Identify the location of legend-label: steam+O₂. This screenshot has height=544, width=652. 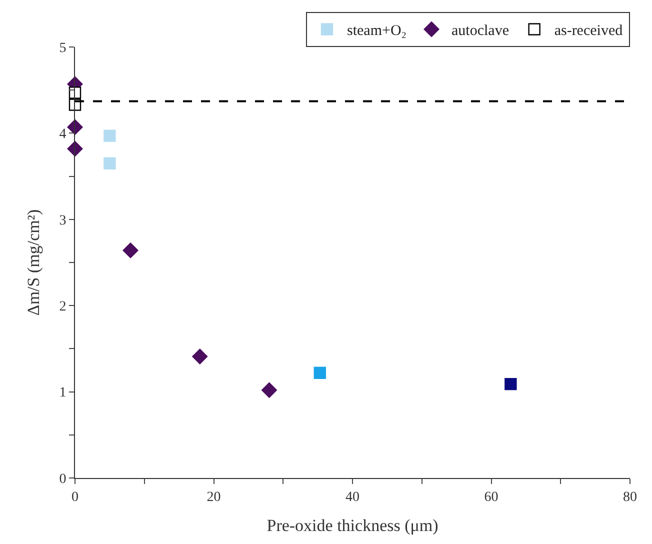
(377, 31).